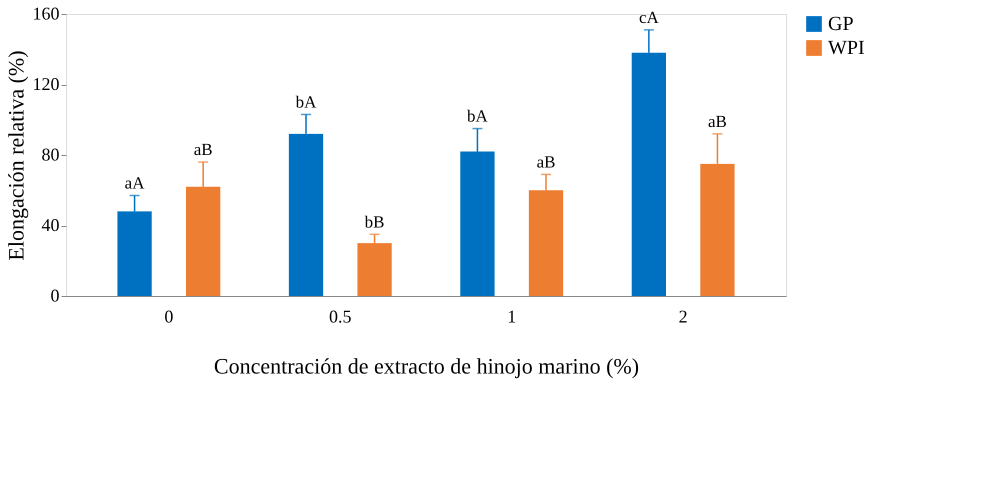 The image size is (996, 477). Describe the element at coordinates (55, 296) in the screenshot. I see `y-tick-label: 0` at that location.